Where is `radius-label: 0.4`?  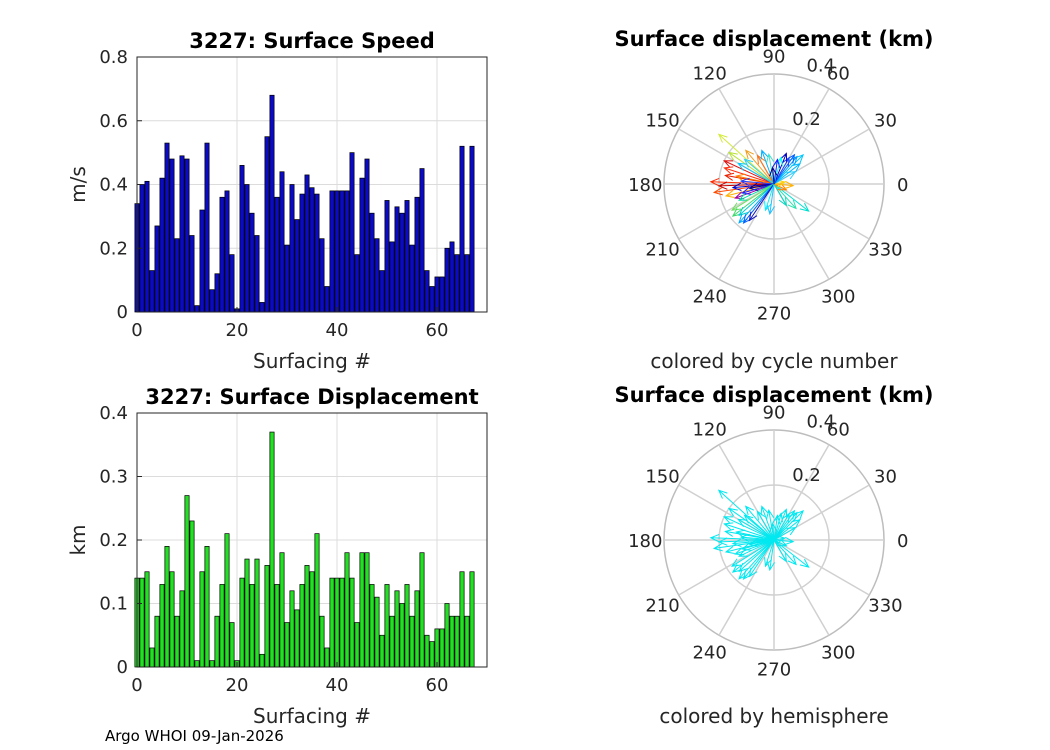
radius-label: 0.4 is located at coordinates (820, 66).